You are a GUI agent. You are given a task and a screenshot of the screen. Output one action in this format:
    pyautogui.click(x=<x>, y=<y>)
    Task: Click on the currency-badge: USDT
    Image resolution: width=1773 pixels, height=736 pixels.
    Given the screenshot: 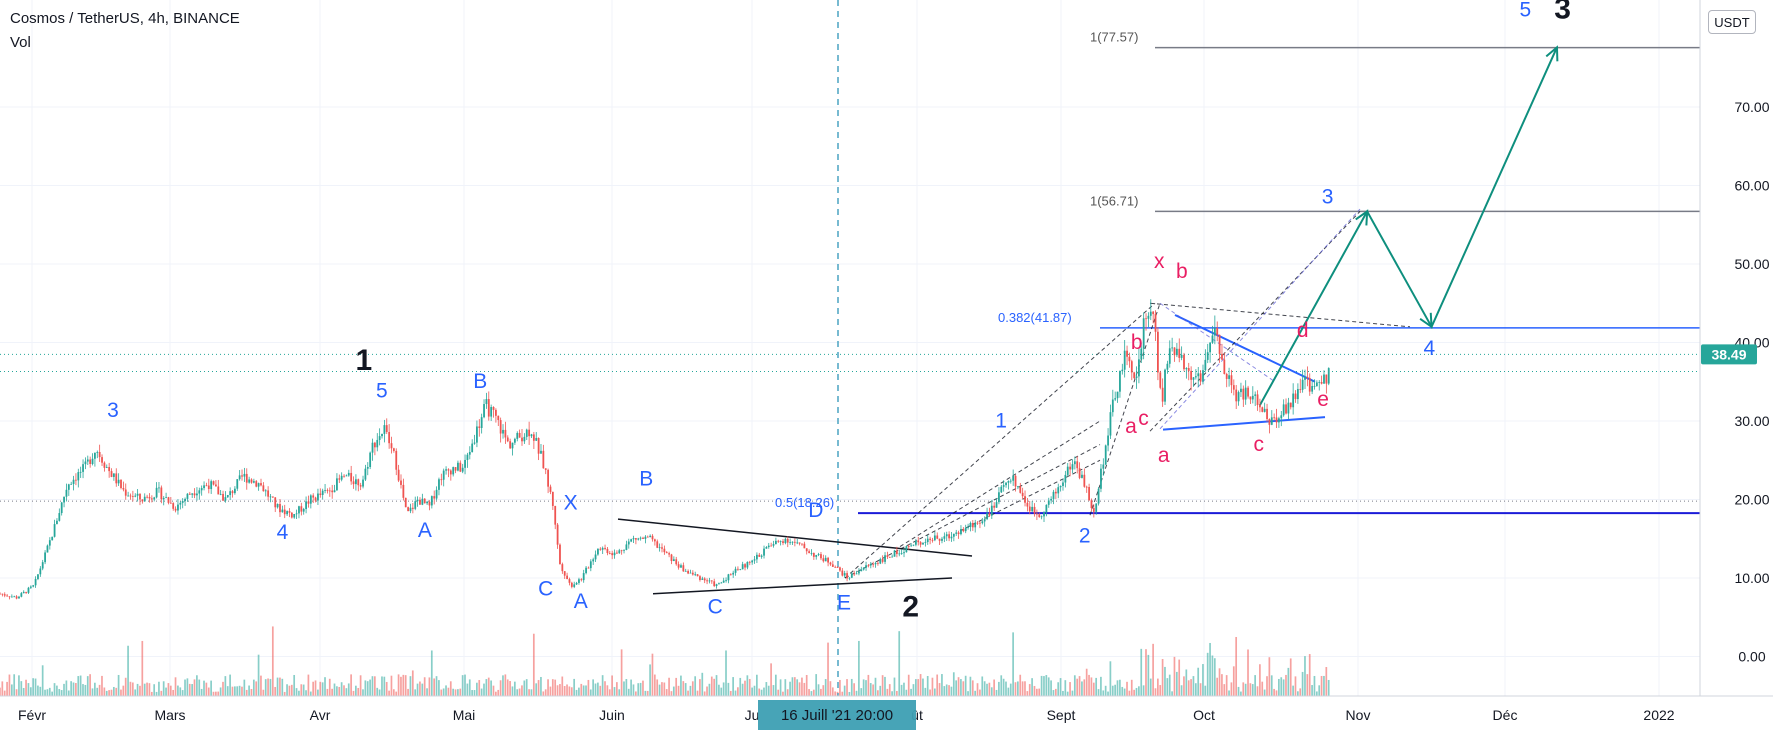 What is the action you would take?
    pyautogui.click(x=1732, y=22)
    